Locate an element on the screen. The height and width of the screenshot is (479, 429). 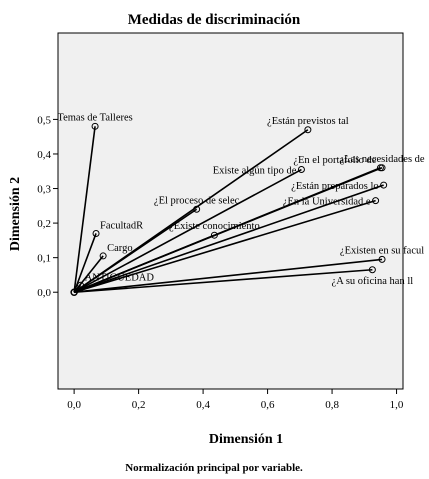
point-label: ¿Están previstos tal is located at coordinates (308, 121).